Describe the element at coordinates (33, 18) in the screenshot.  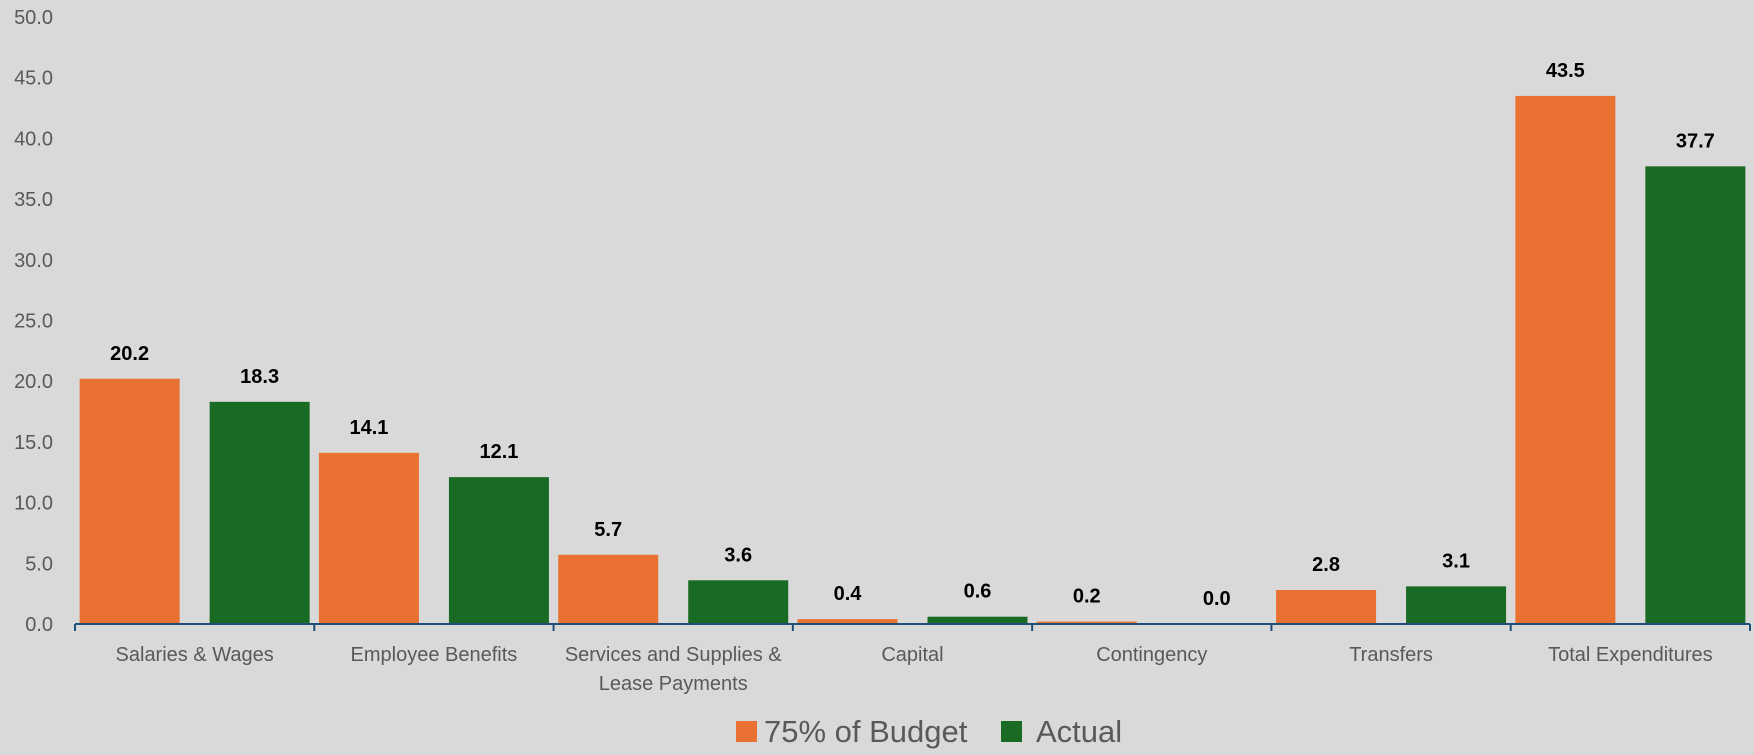
I see `y-tick-label: 50.0` at that location.